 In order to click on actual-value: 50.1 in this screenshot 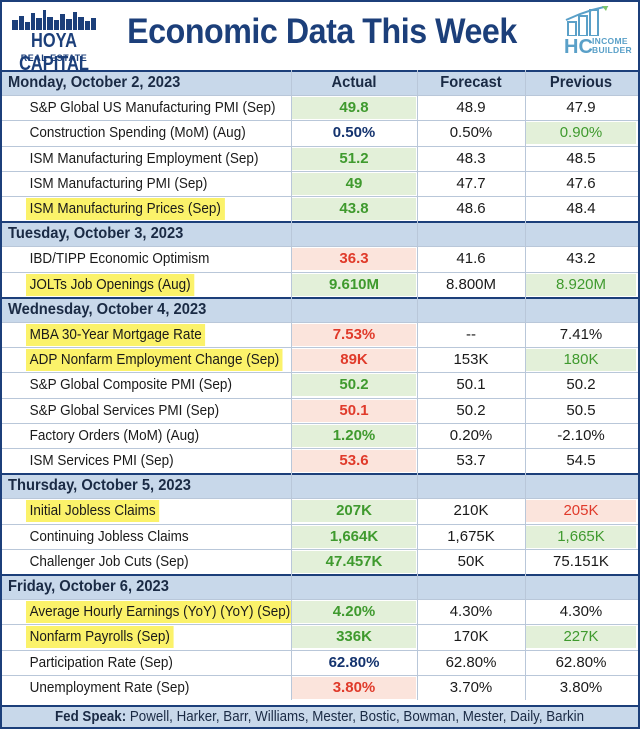, I will do `click(354, 410)`.